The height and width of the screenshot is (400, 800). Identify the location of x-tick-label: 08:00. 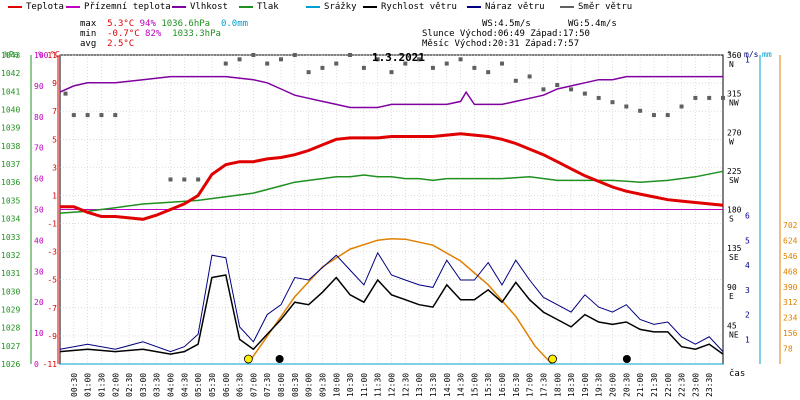
(281, 385).